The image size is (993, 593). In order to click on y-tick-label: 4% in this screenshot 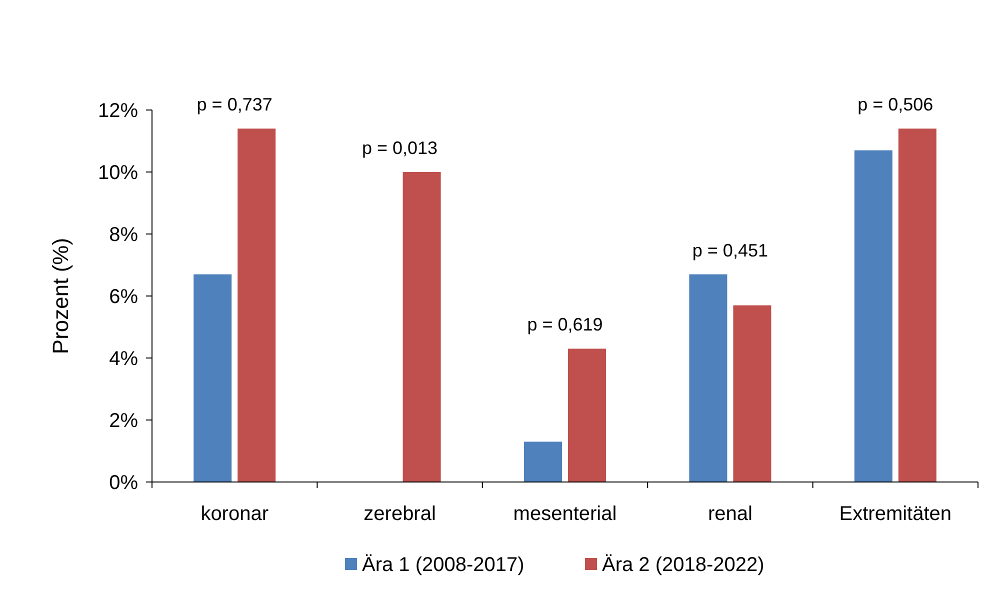, I will do `click(123, 359)`.